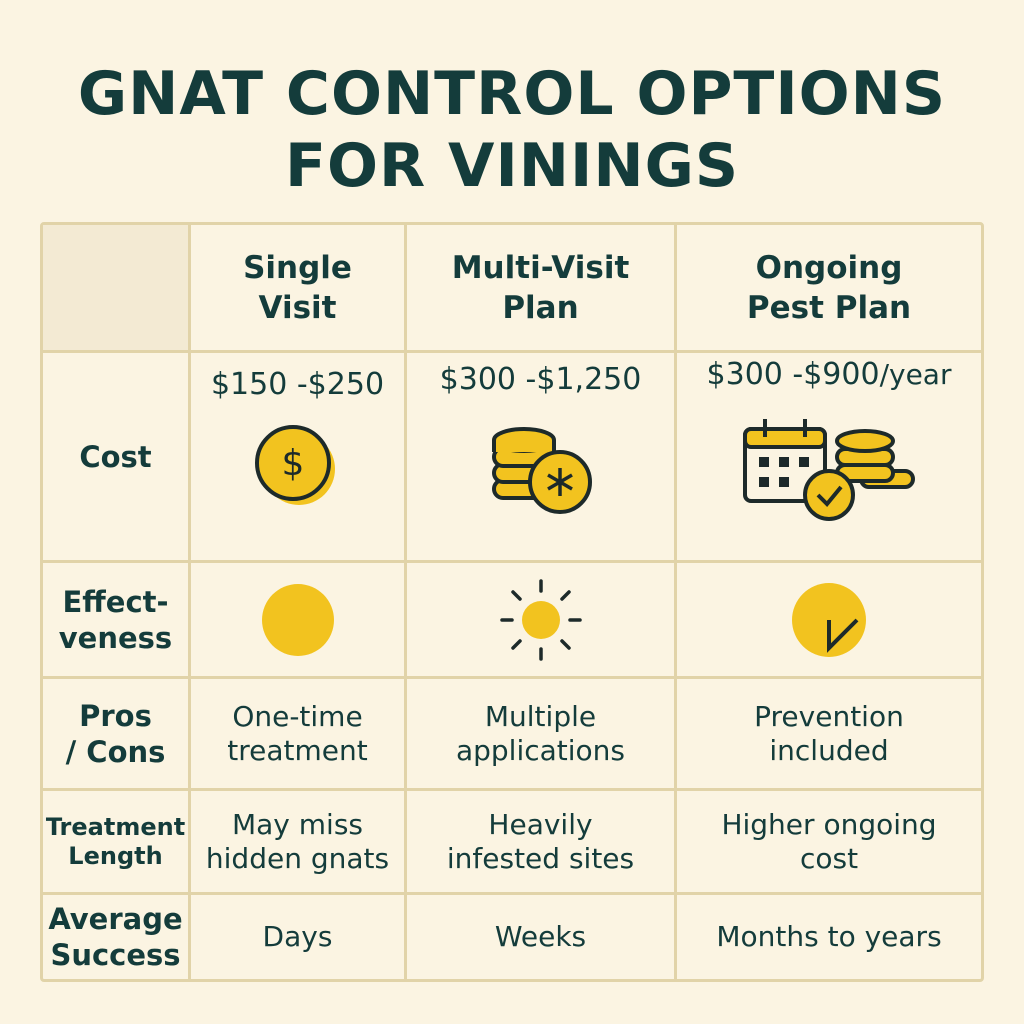 This screenshot has height=1024, width=1024. What do you see at coordinates (297, 384) in the screenshot?
I see `cost-single-visit: $150 -$250` at bounding box center [297, 384].